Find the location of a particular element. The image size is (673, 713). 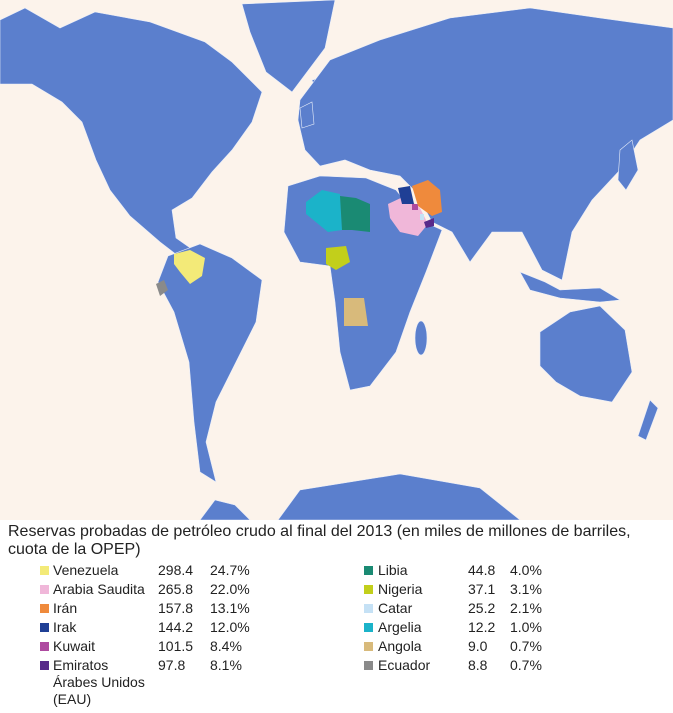

south-america is located at coordinates (210, 363).